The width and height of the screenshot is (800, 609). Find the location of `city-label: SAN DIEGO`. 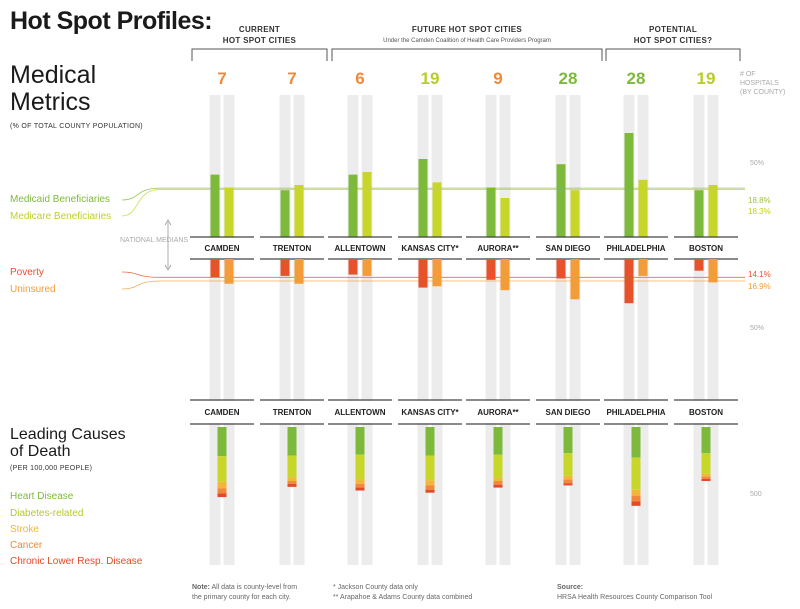

city-label: SAN DIEGO is located at coordinates (568, 248).